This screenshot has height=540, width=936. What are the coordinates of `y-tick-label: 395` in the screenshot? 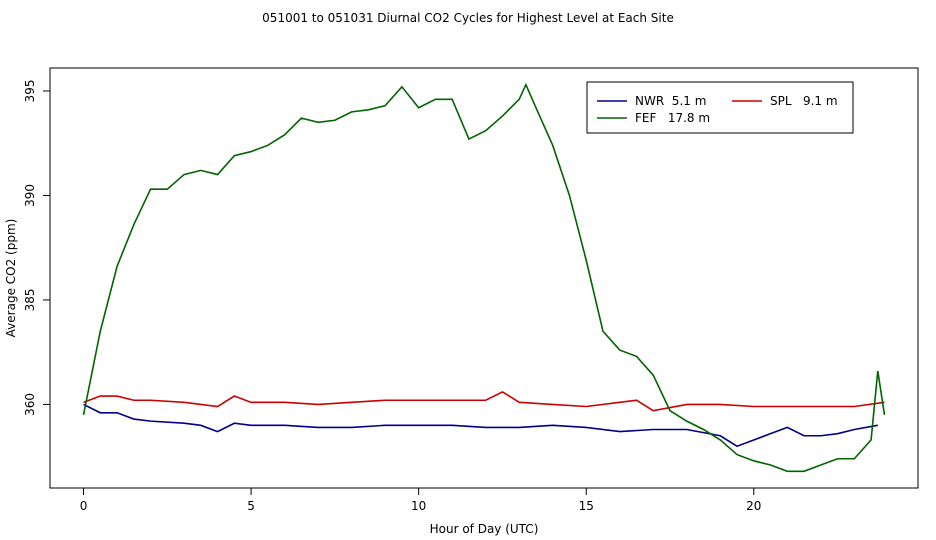 It's located at (30, 91).